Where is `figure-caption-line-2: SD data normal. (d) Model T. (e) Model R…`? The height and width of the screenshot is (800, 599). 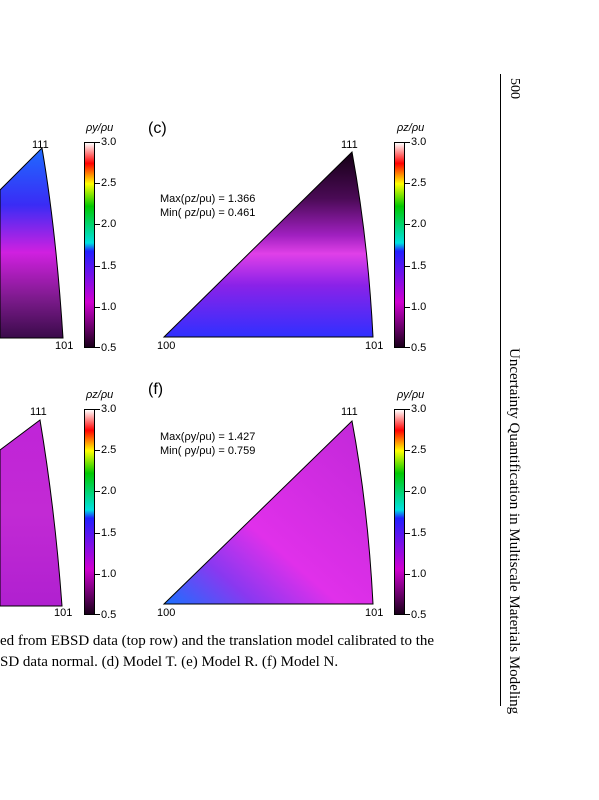
figure-caption-line-2: SD data normal. (d) Model T. (e) Model R… is located at coordinates (169, 662).